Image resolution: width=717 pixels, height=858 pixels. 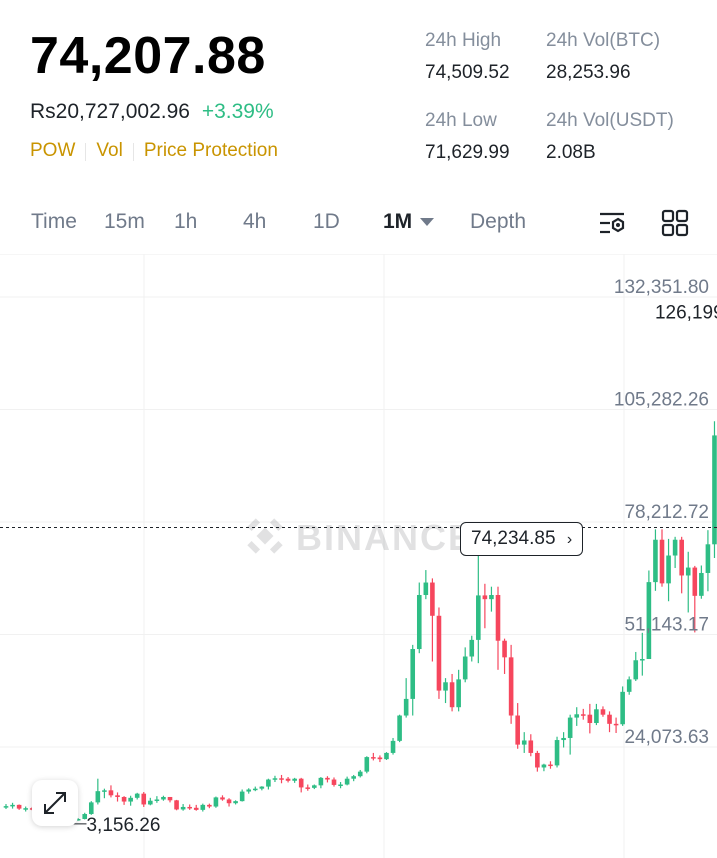 I want to click on price-change: +3.39%, so click(x=237, y=111).